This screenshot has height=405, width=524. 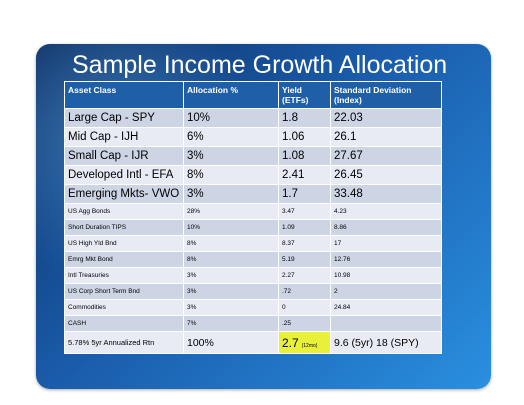 What do you see at coordinates (260, 65) in the screenshot?
I see `slide-title: Sample Income Growth Allocation` at bounding box center [260, 65].